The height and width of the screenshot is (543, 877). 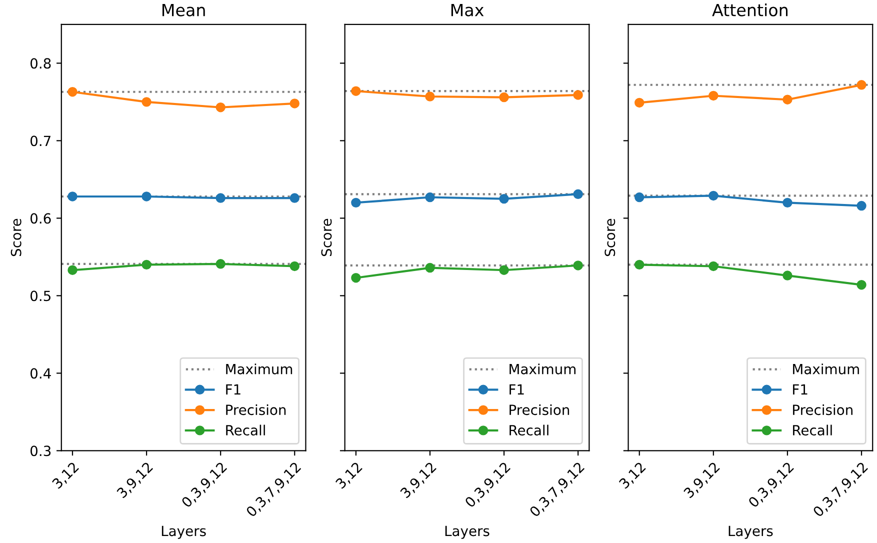 I want to click on y-tick-label: 0.7, so click(x=40, y=141).